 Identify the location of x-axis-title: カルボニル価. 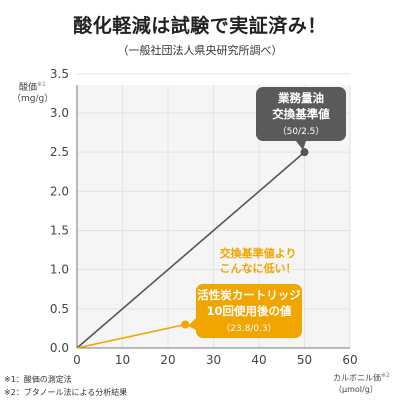
(357, 378).